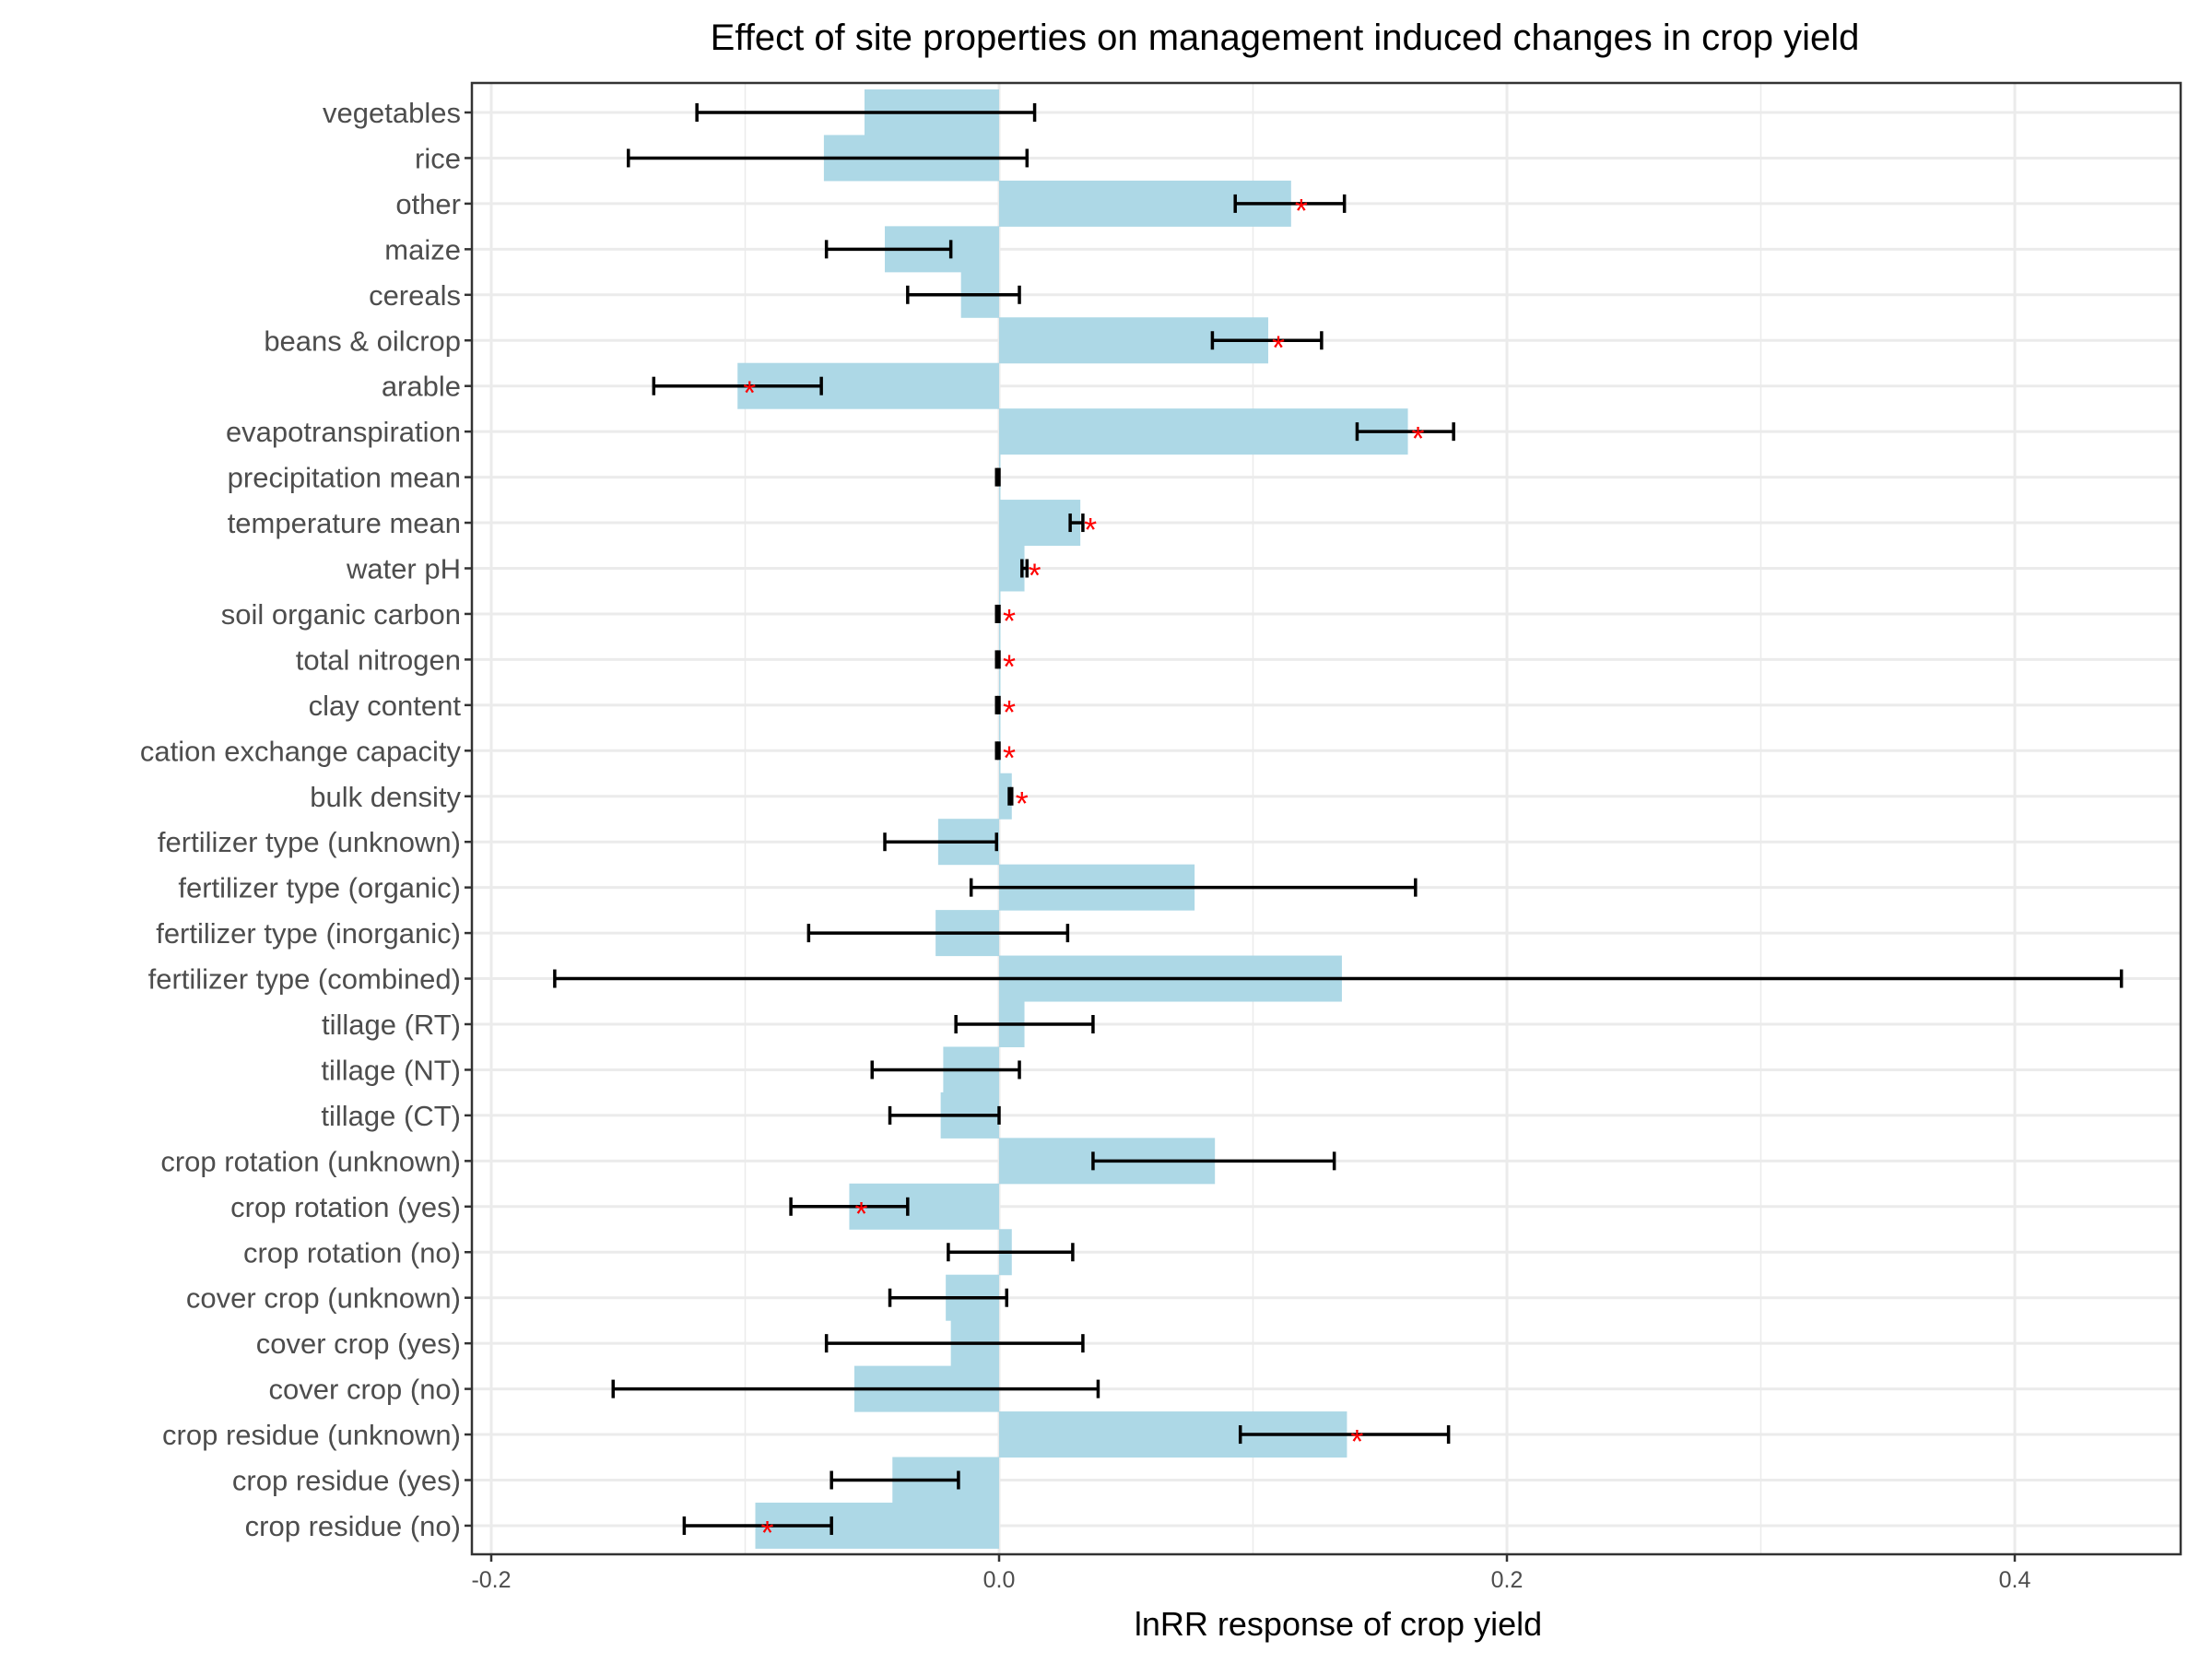 Image resolution: width=2212 pixels, height=1664 pixels. I want to click on category-label: fertilizer type (organic), so click(319, 888).